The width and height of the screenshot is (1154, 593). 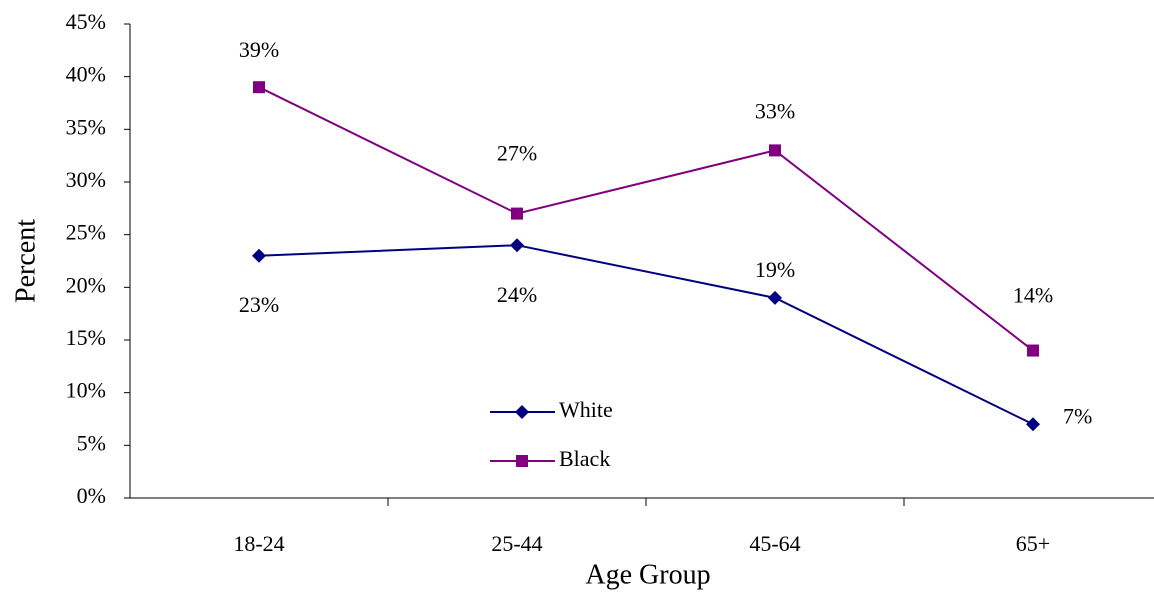 What do you see at coordinates (86, 232) in the screenshot?
I see `y-tick-label: 25%` at bounding box center [86, 232].